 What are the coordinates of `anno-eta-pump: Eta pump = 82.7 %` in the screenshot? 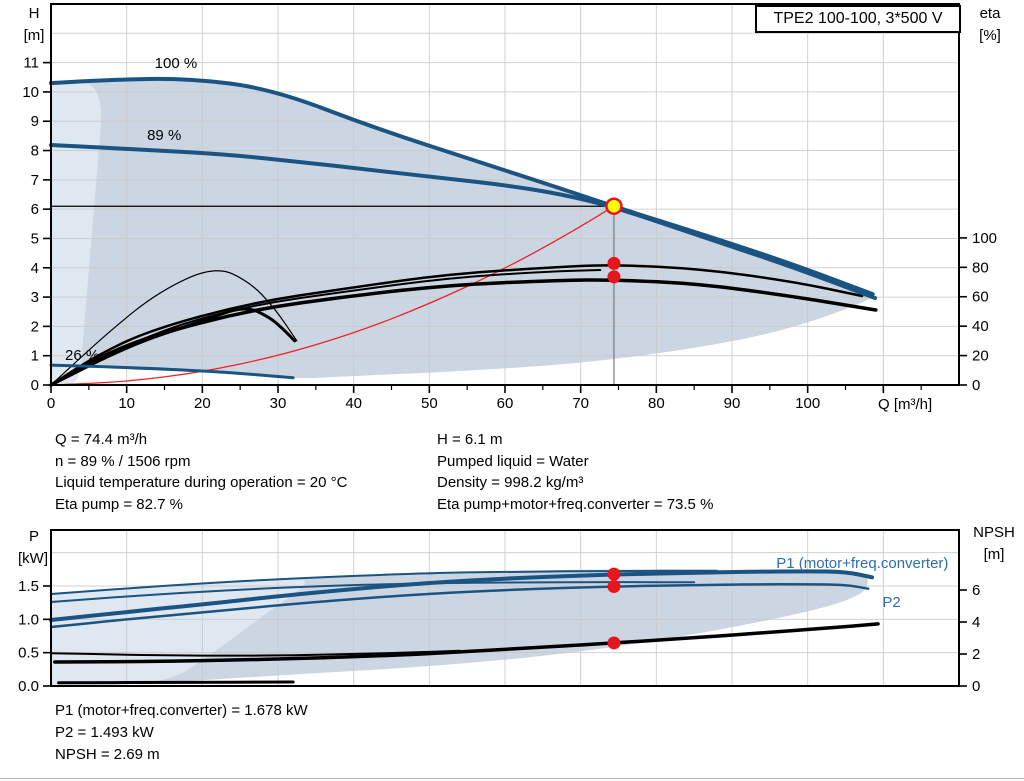 It's located at (119, 504).